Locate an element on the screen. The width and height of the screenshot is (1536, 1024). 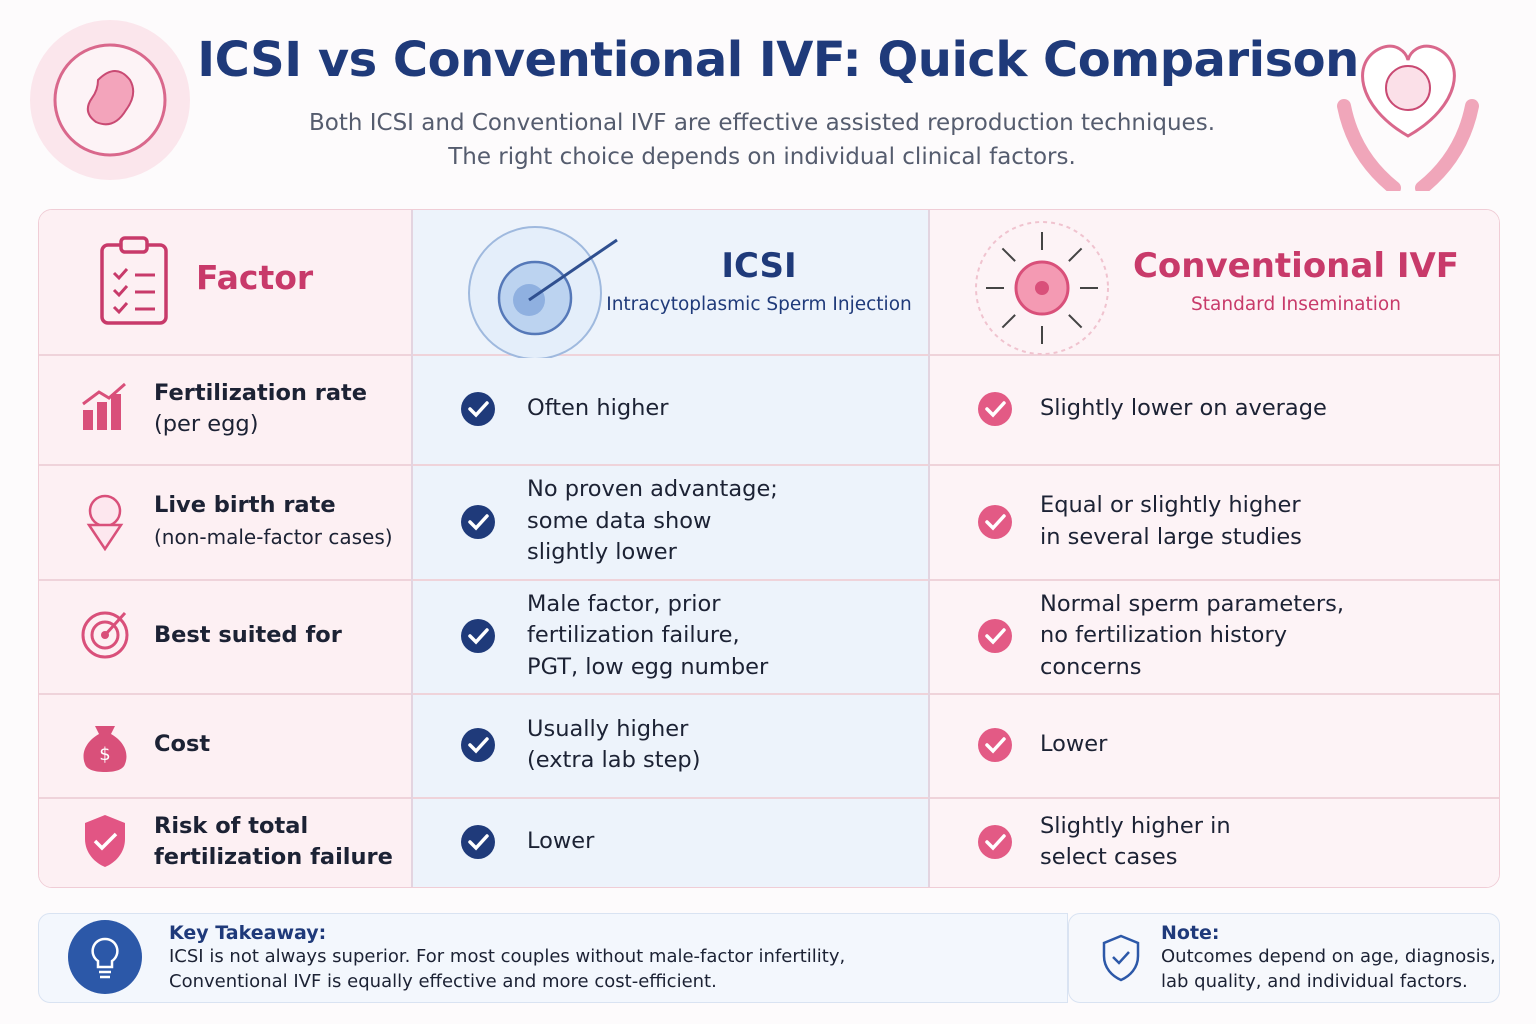
note-line: Outcomes depend on age, diagnosis, is located at coordinates (1328, 956).